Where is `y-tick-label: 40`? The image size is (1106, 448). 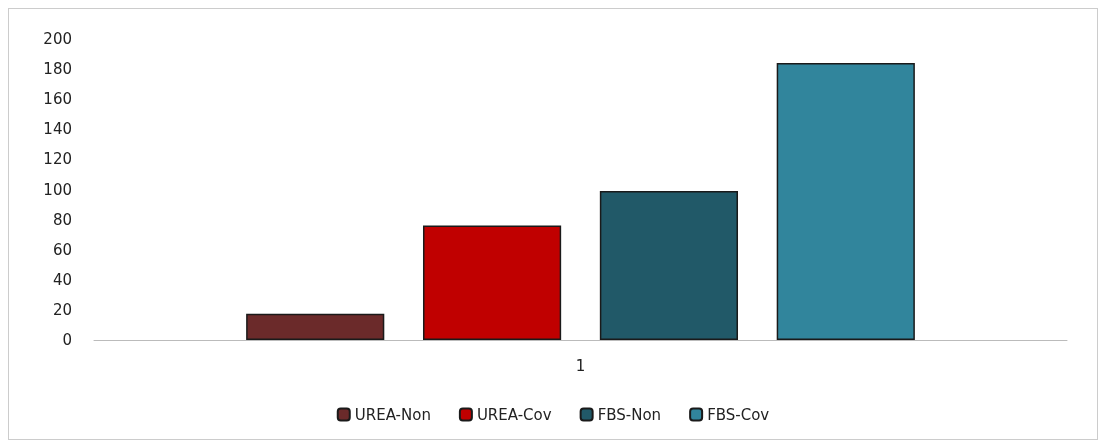
y-tick-label: 40 is located at coordinates (62, 279).